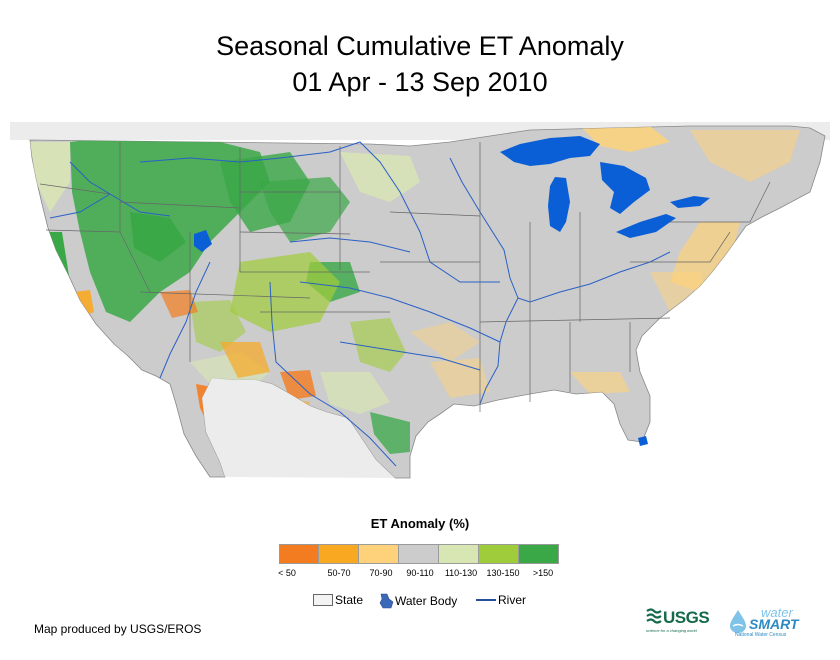 Image resolution: width=840 pixels, height=660 pixels. I want to click on river-rio-grande, so click(333, 374).